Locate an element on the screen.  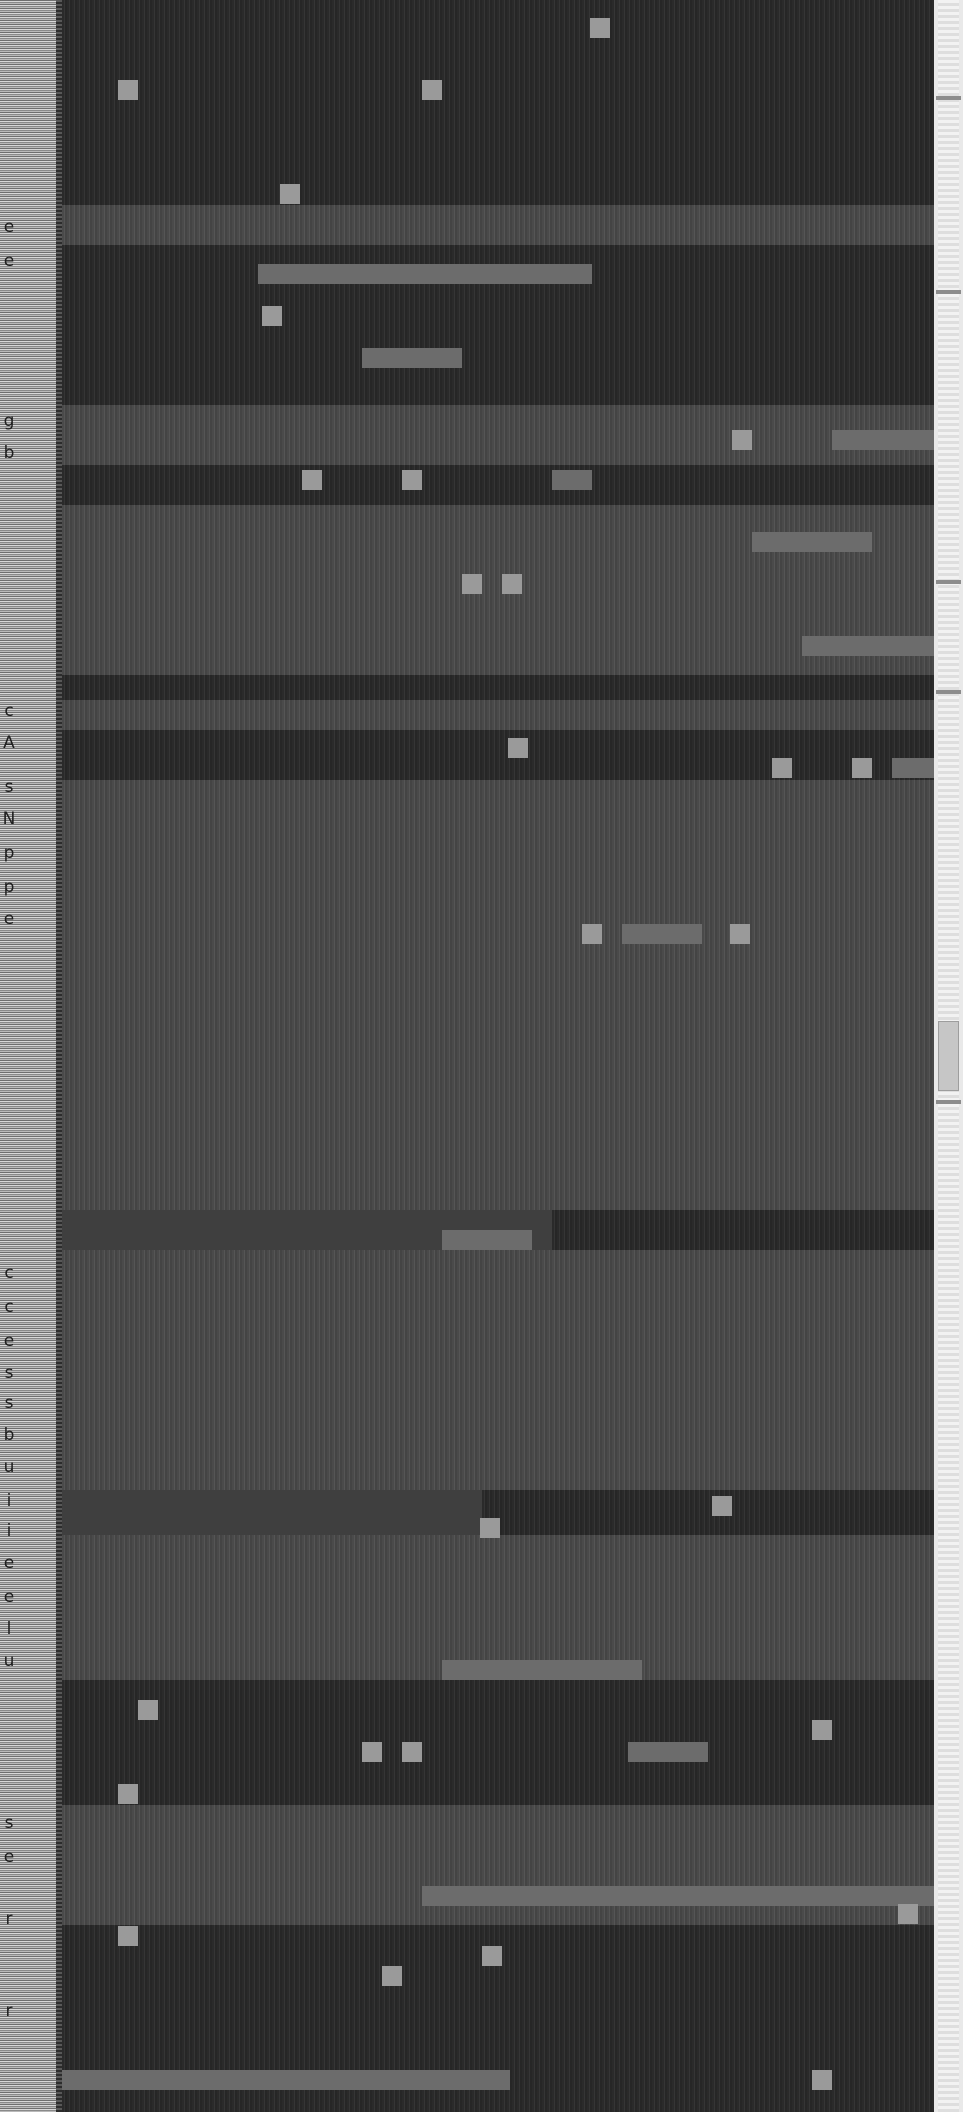
gutter-glyph: A is located at coordinates (9, 743).